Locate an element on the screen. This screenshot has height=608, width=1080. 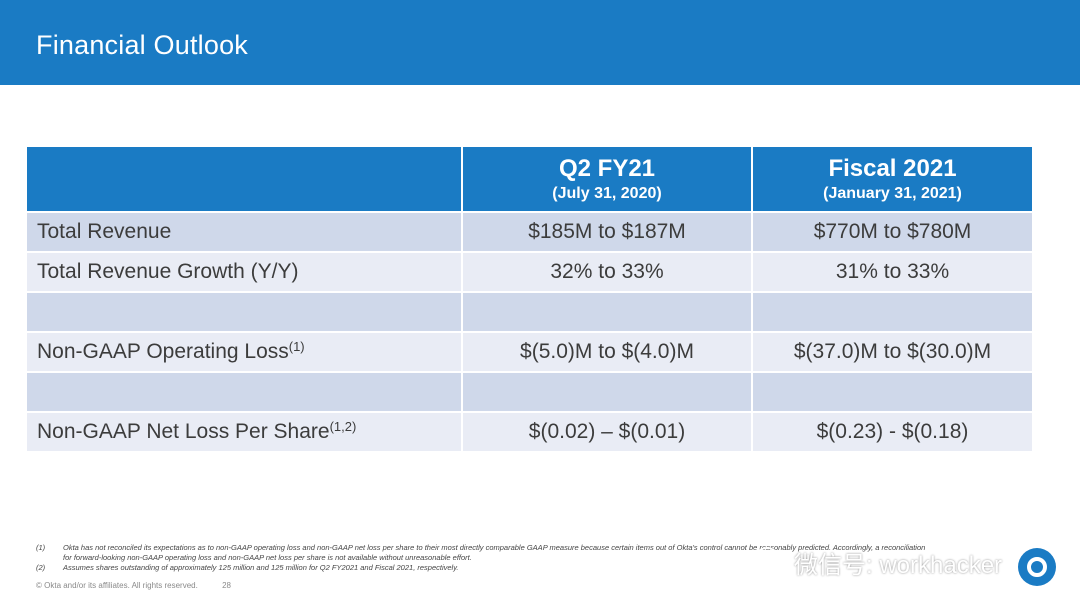
header-cell-label is located at coordinates (245, 179).